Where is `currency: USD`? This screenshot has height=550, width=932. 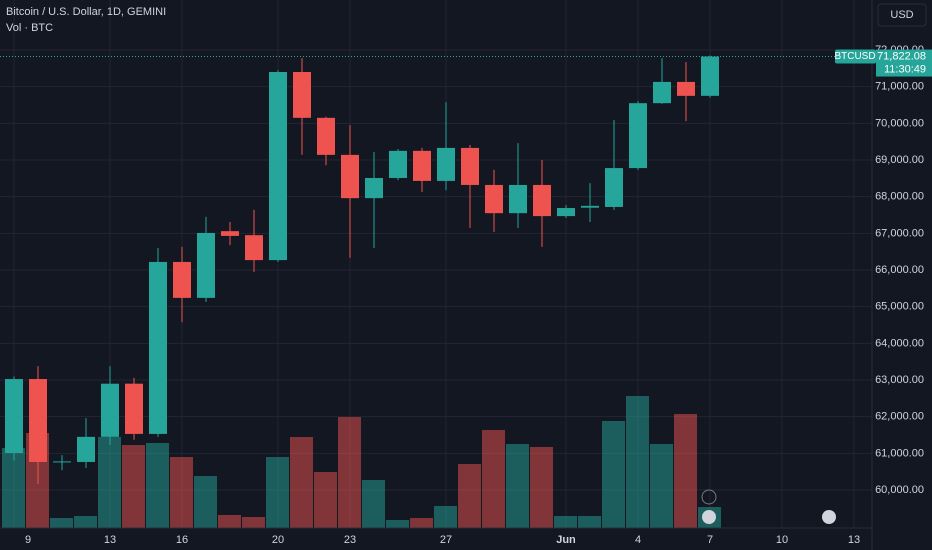 currency: USD is located at coordinates (901, 15).